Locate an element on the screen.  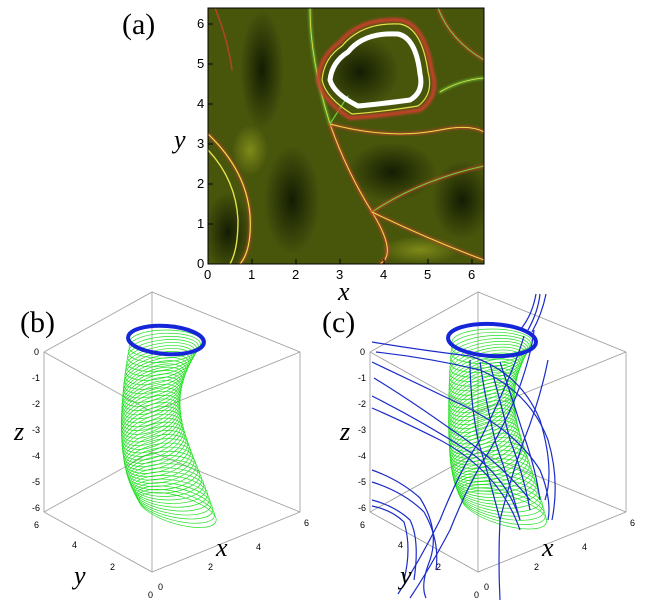
panel-b-ztick: 0 is located at coordinates (36, 352).